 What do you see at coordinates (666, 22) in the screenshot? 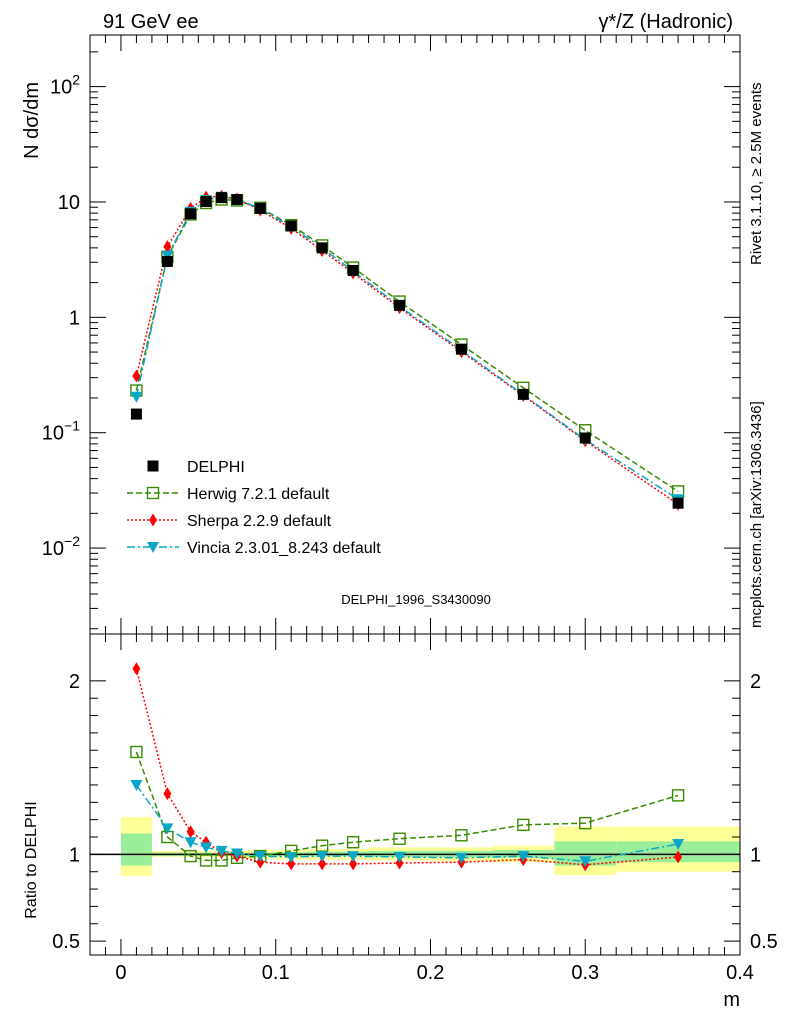
I see `header-right: γ*/Z (Hadronic)` at bounding box center [666, 22].